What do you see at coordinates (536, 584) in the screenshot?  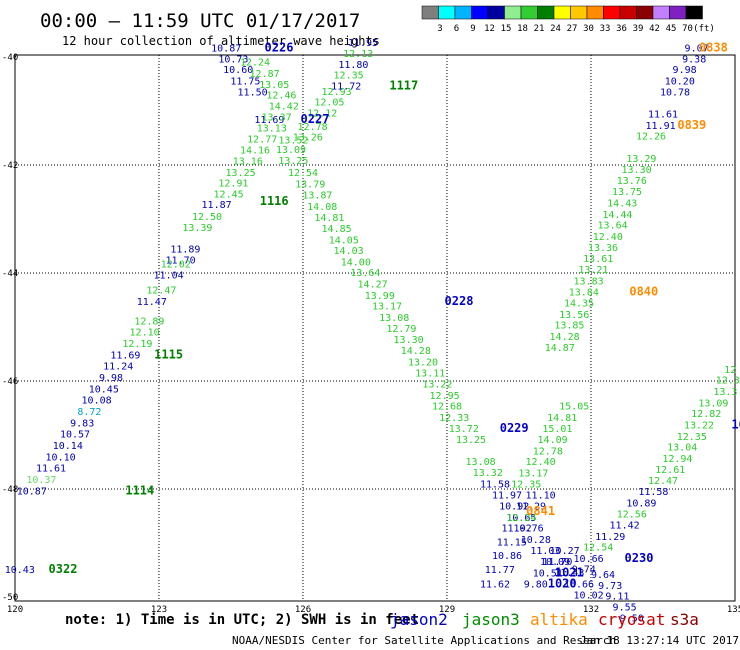 I see `wave-height-label: 9.80` at bounding box center [536, 584].